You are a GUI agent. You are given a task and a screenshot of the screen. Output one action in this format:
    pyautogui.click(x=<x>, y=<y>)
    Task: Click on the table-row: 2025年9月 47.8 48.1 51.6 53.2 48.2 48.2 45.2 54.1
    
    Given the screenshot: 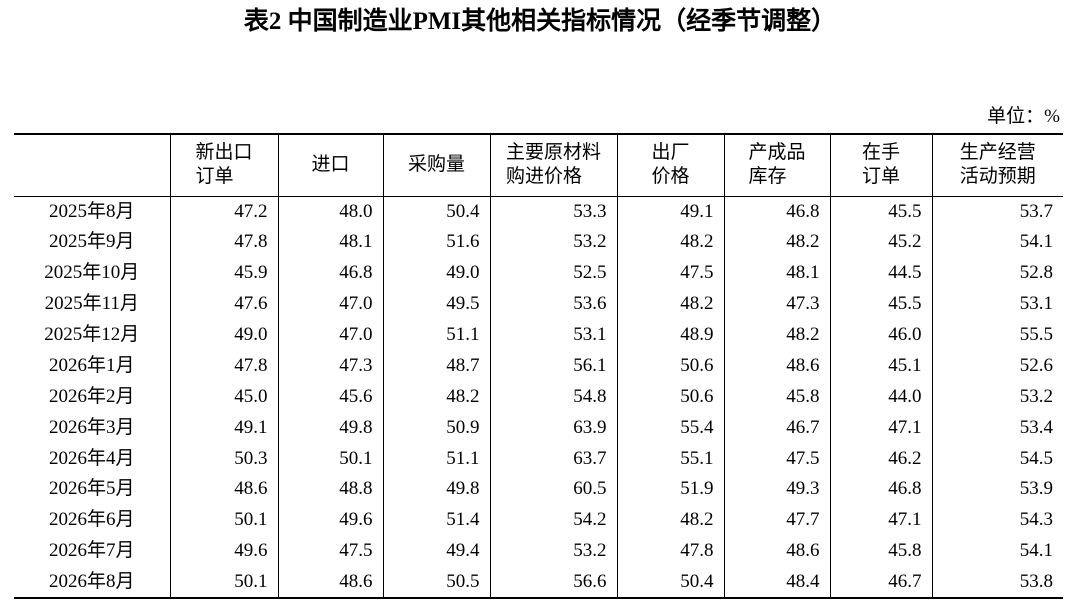 What is the action you would take?
    pyautogui.click(x=538, y=242)
    